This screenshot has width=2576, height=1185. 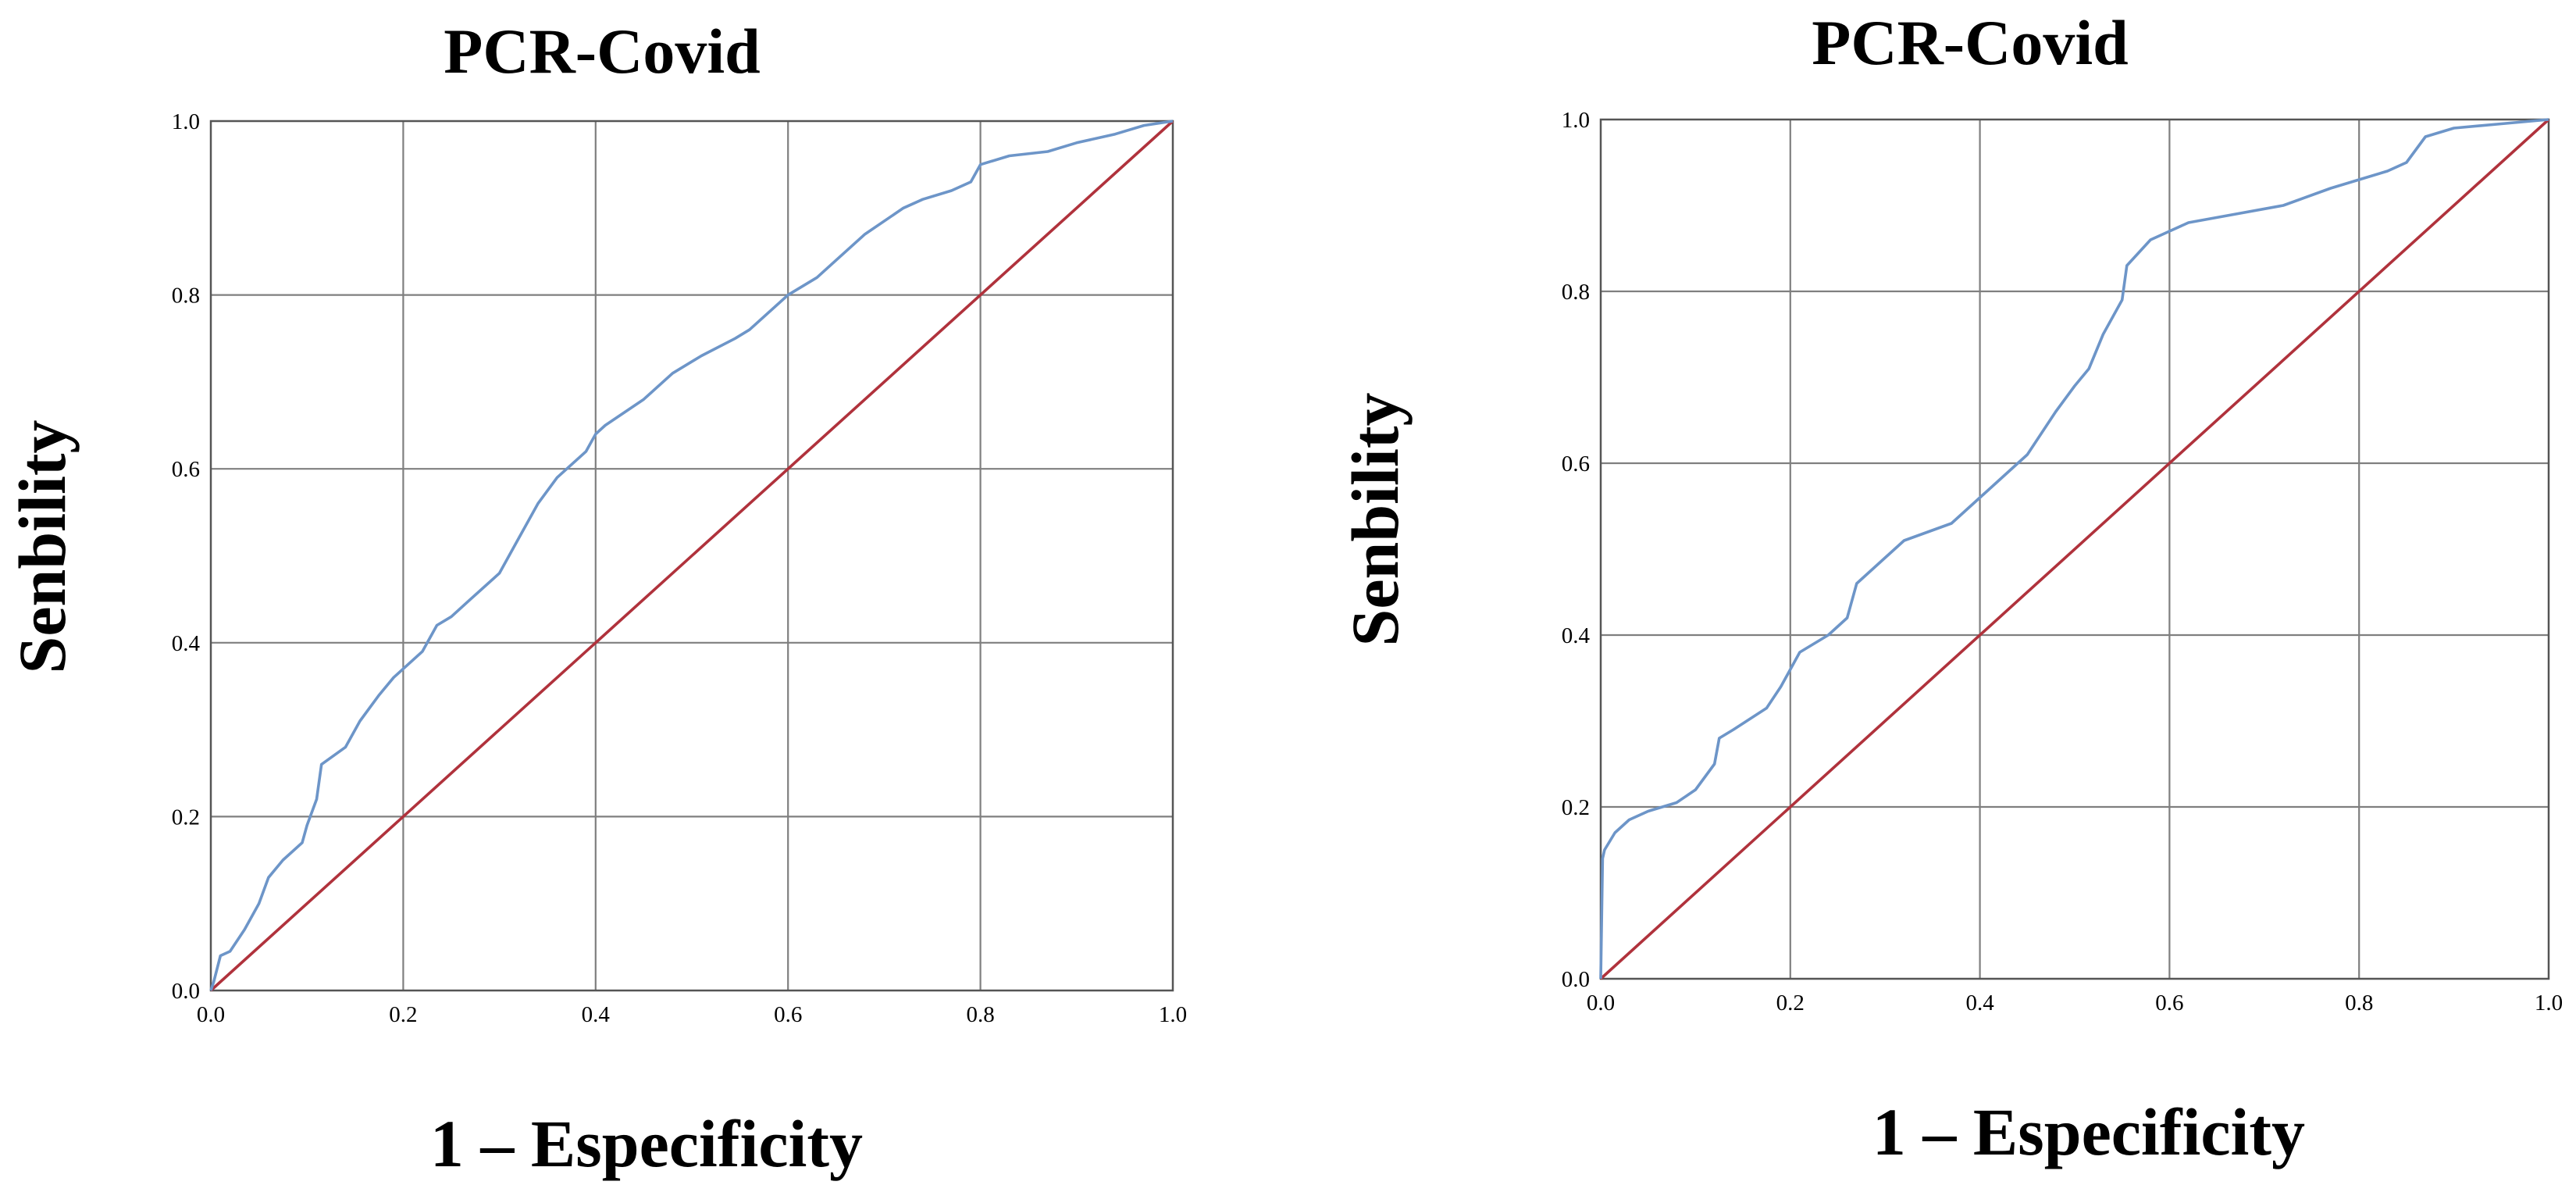 What do you see at coordinates (2088, 1131) in the screenshot?
I see `x-axis-label-right: 1 – Especificity` at bounding box center [2088, 1131].